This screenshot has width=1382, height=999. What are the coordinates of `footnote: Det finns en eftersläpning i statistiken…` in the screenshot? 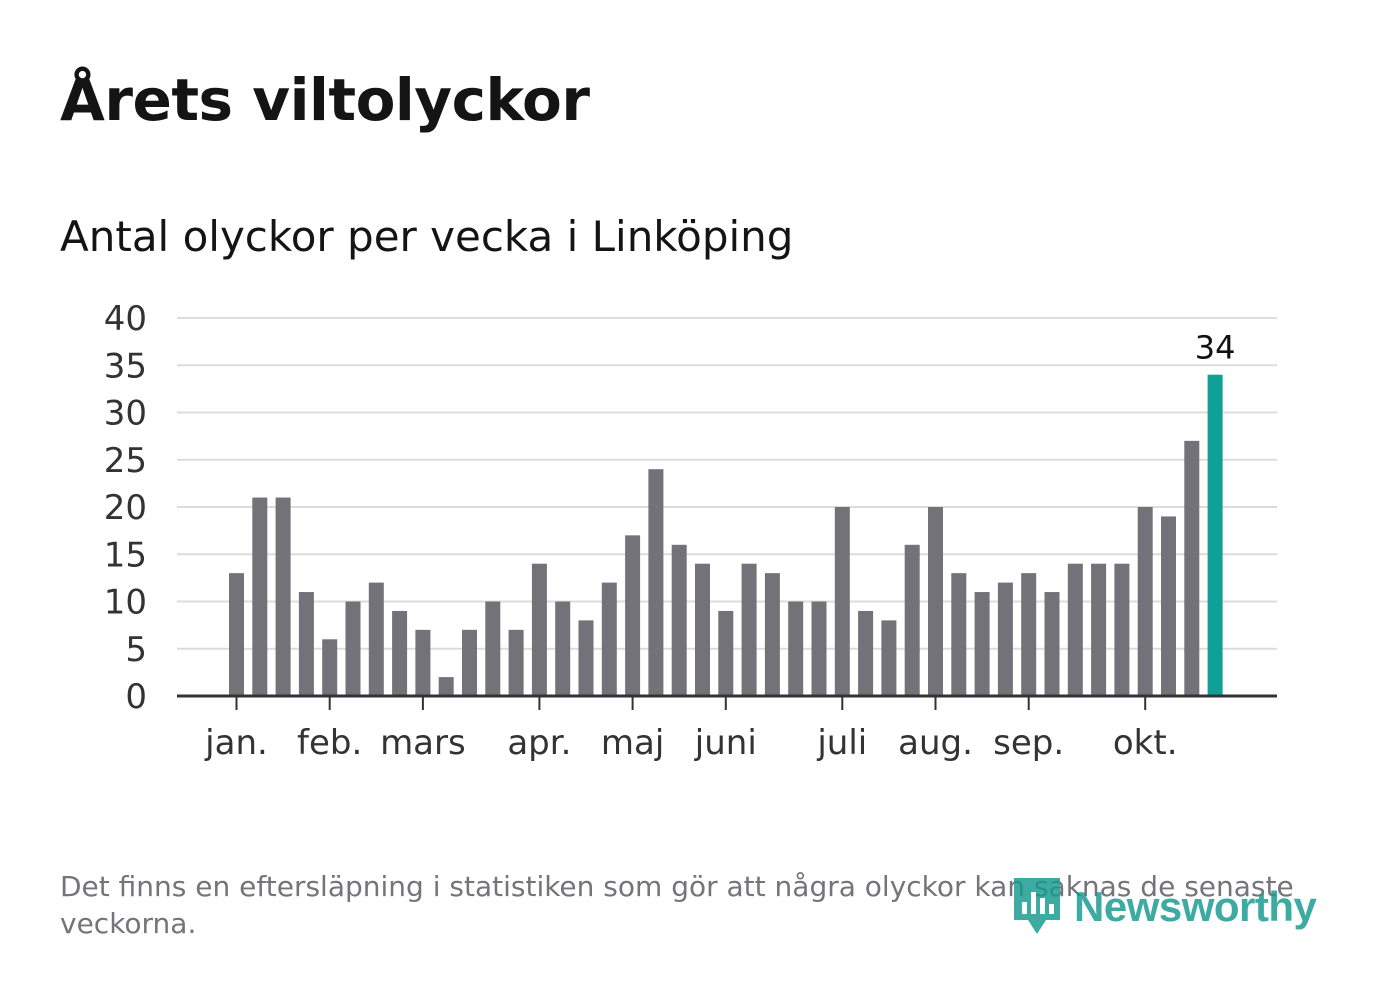 It's located at (677, 905).